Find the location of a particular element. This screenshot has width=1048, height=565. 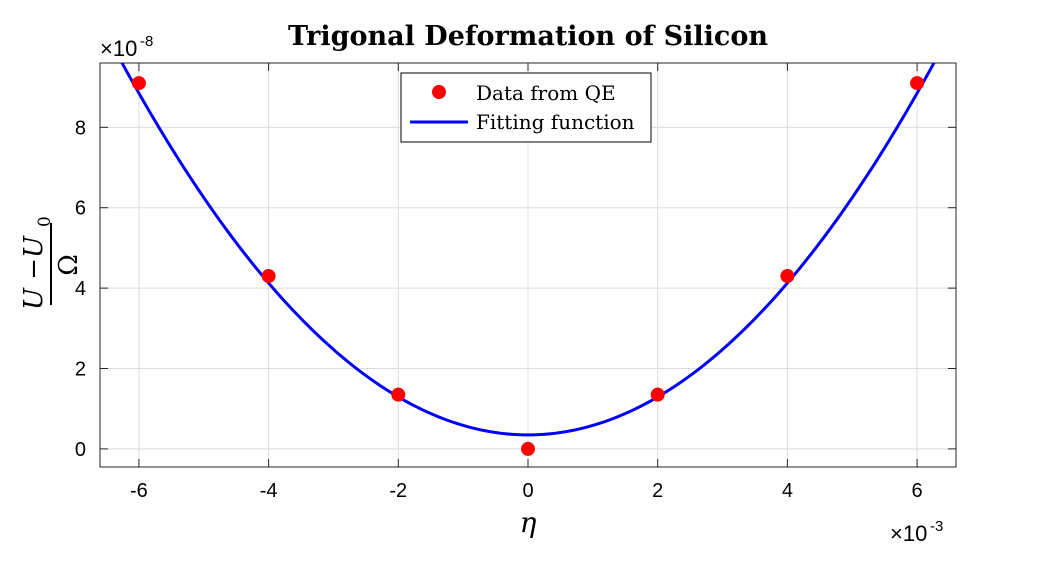

y-tick-label: 0 is located at coordinates (80, 450).